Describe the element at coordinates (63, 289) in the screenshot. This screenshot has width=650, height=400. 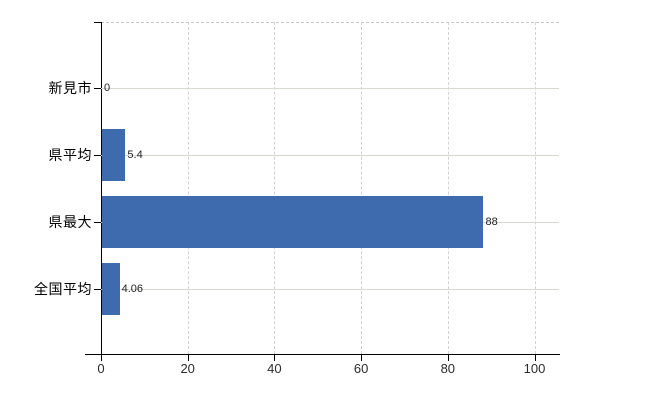
I see `category-label: 全国平均` at that location.